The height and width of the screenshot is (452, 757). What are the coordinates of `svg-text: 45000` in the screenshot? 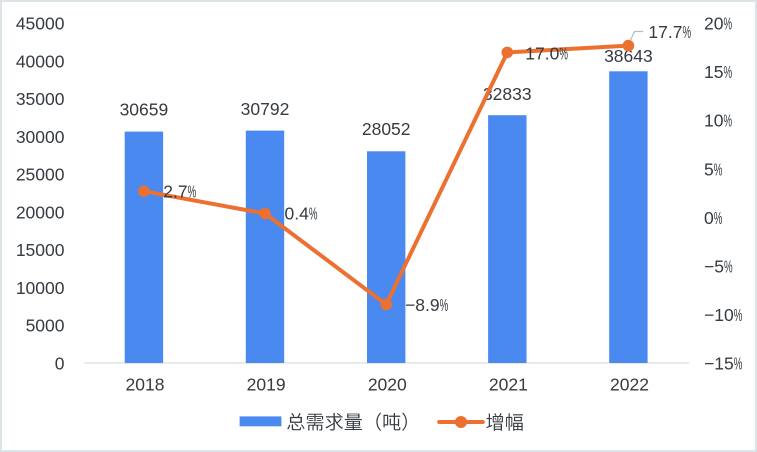 It's located at (40, 24).